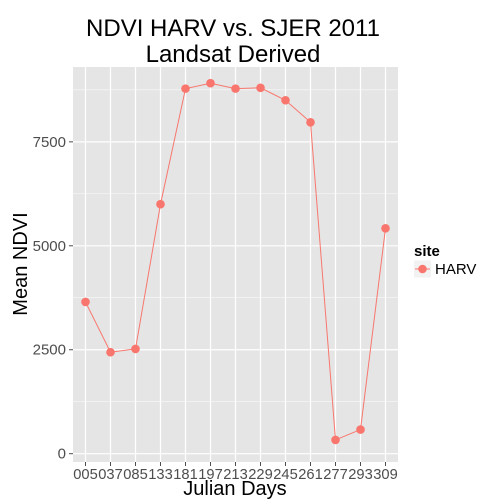 The image size is (504, 504). I want to click on chart-subtitle: Landsat Derived, so click(233, 54).